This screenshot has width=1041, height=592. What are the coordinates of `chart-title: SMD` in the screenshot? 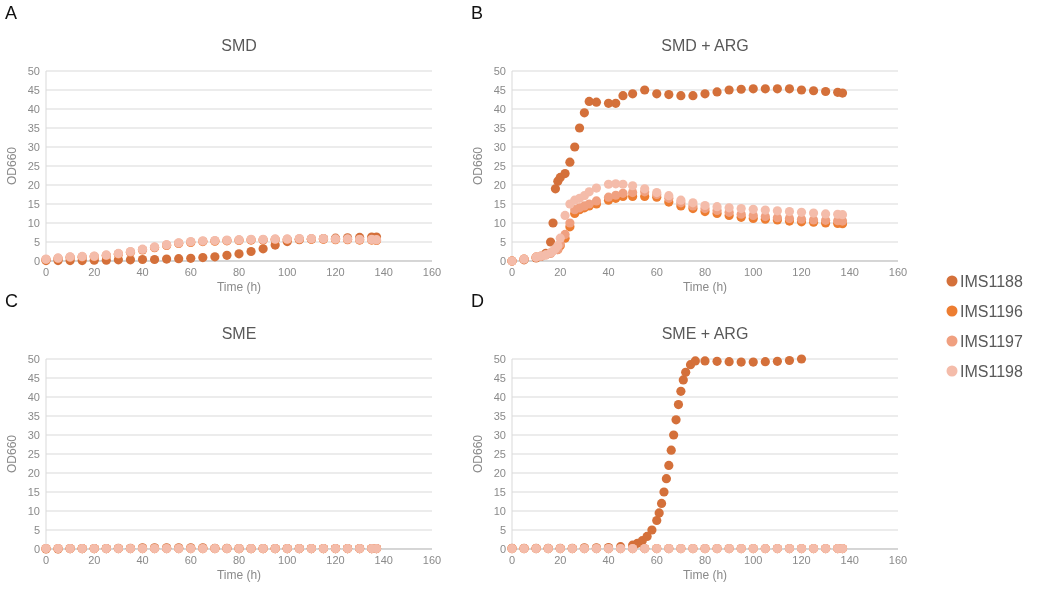 It's located at (239, 45).